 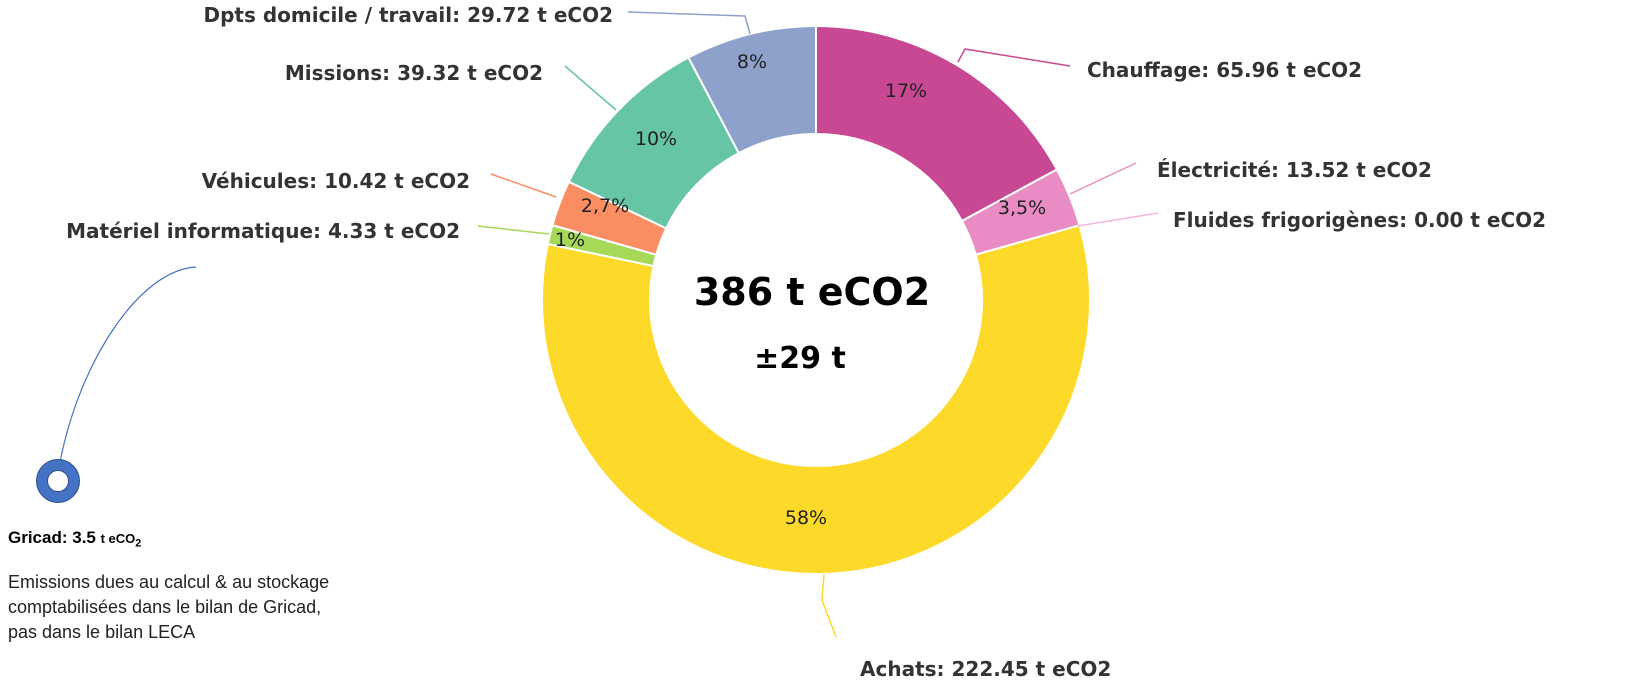 What do you see at coordinates (409, 15) in the screenshot?
I see `label-dpts-domicile-travail: Dpts domicile / travail: 29.72 t eCO2` at bounding box center [409, 15].